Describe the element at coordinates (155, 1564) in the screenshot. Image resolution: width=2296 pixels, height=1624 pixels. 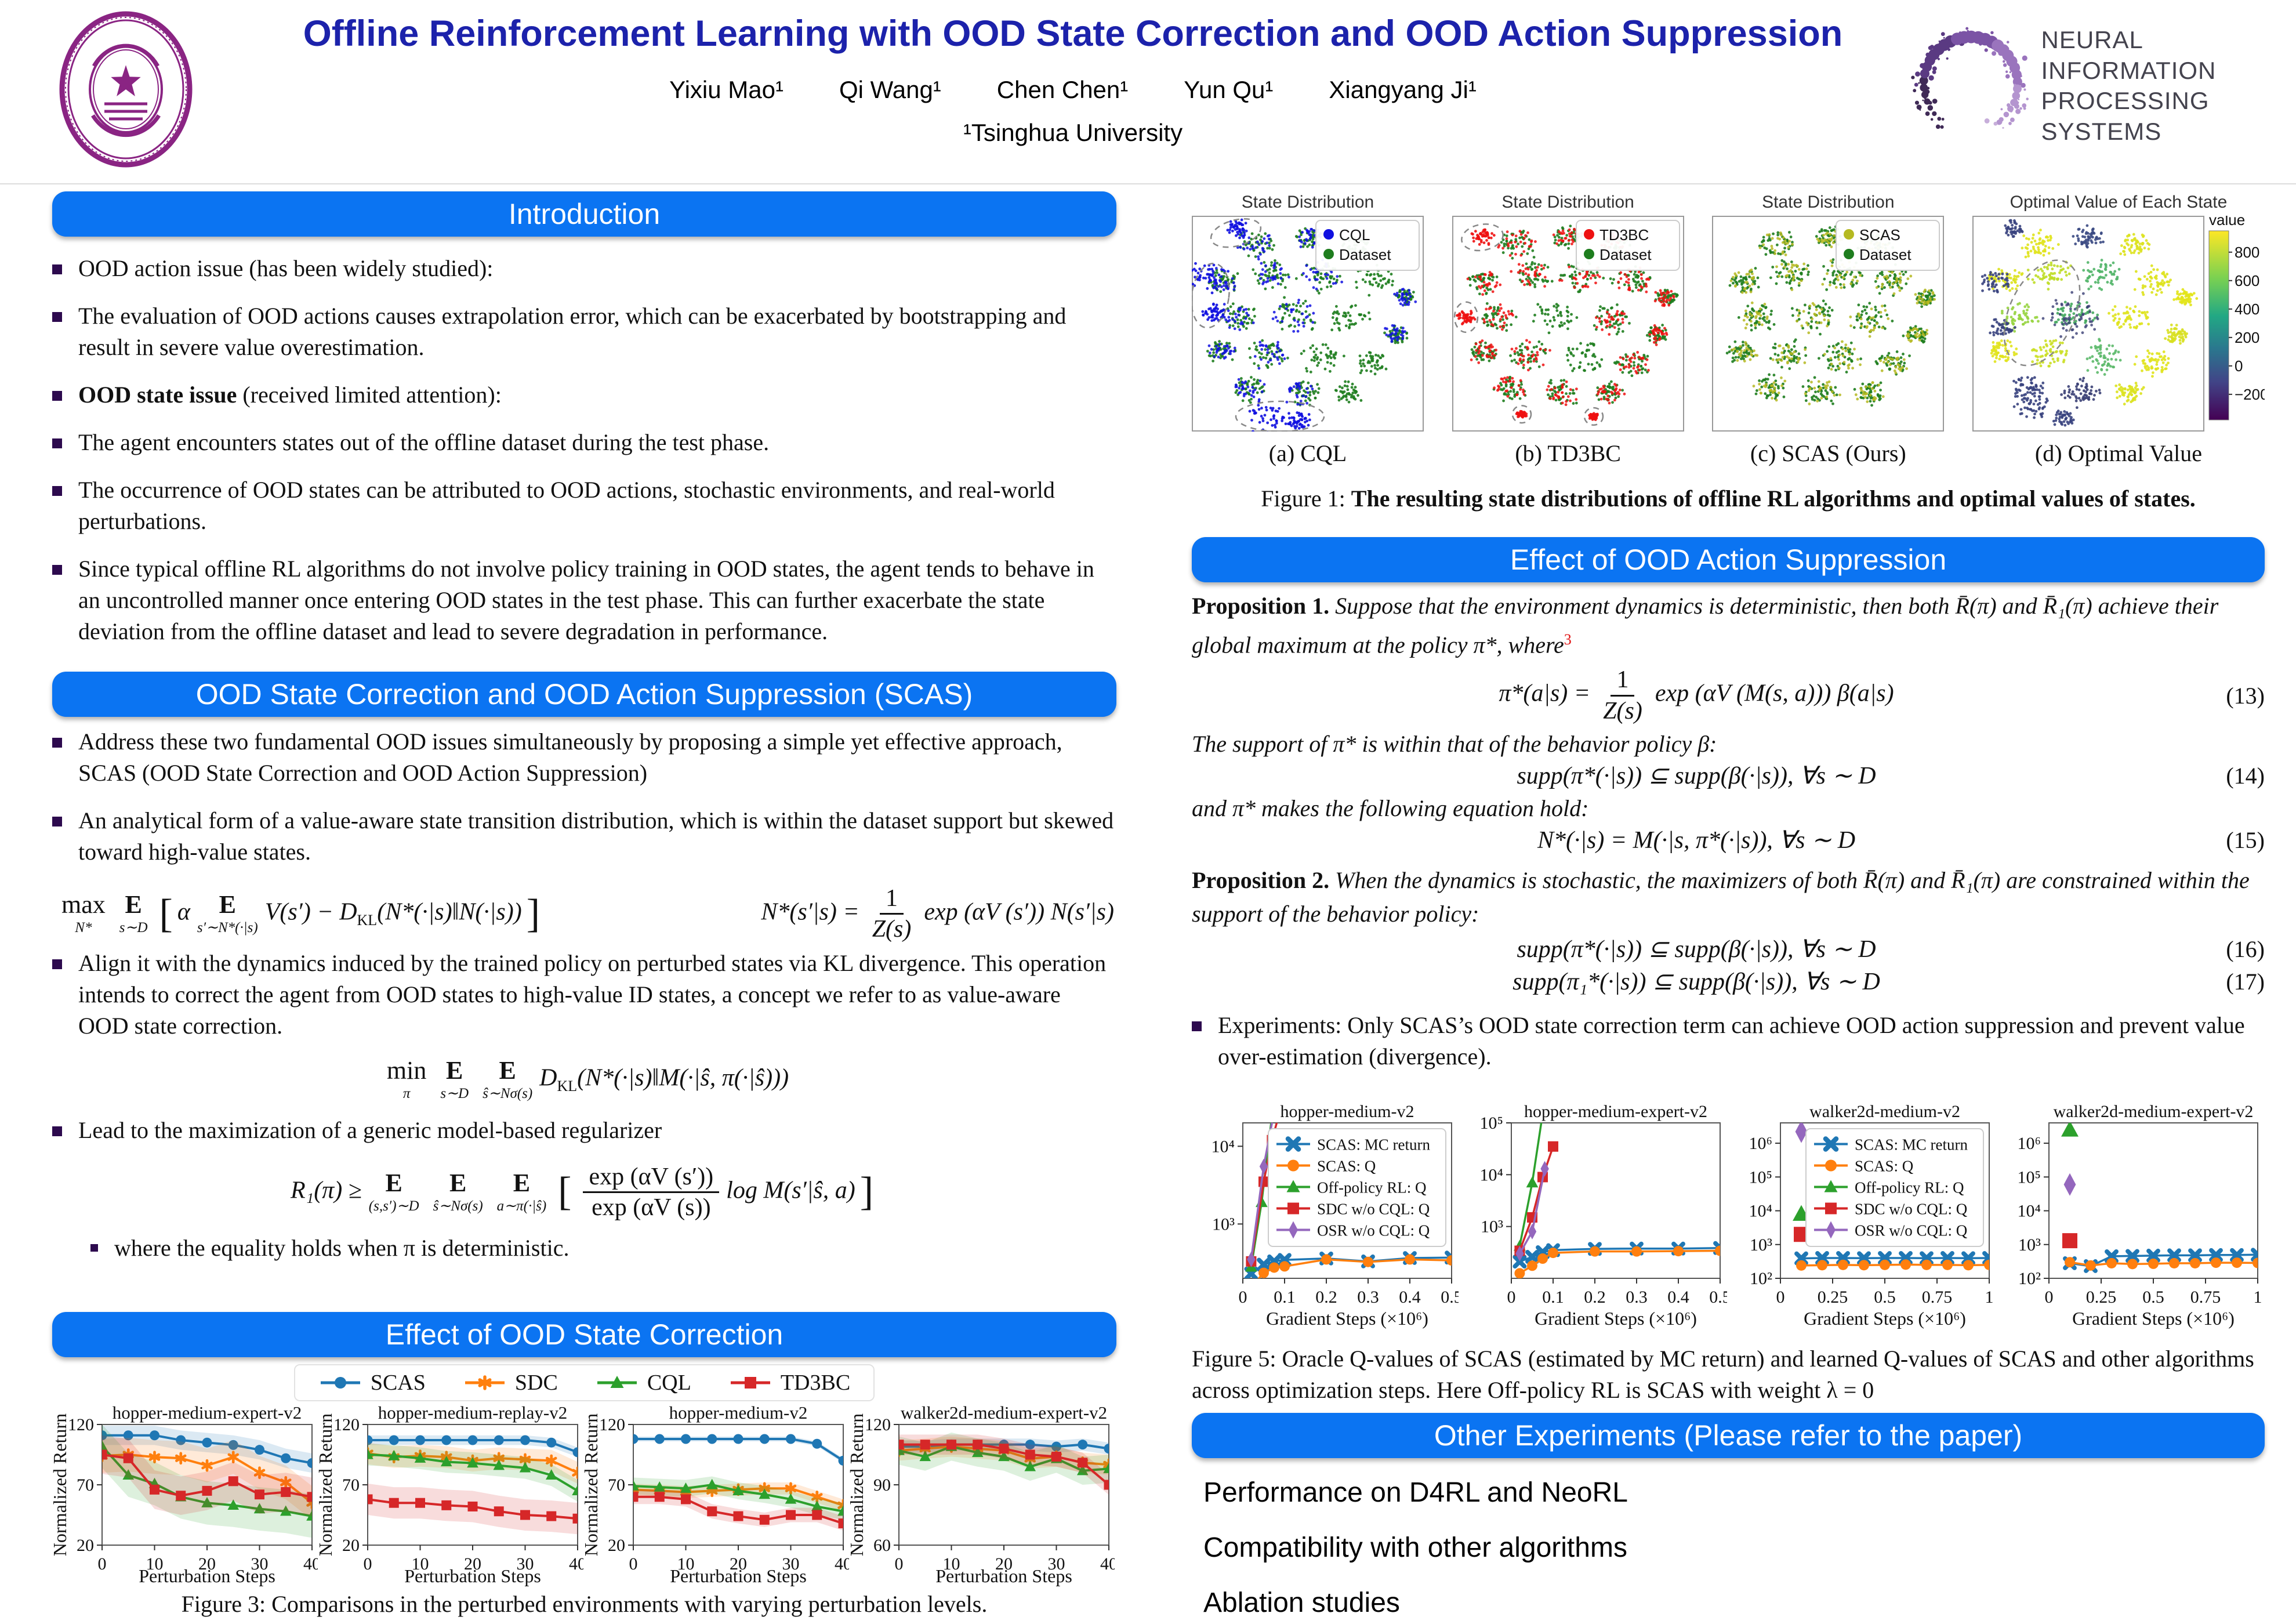
I see `svg-text: 10` at that location.